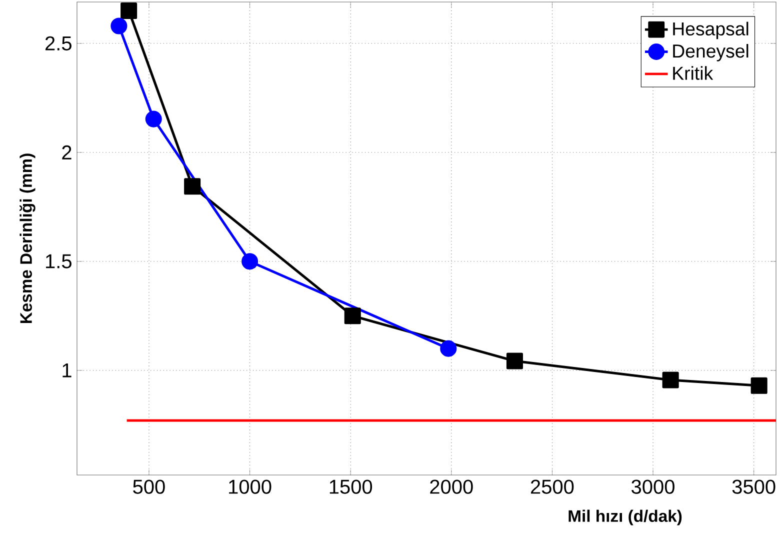 Image resolution: width=784 pixels, height=540 pixels. I want to click on legend-label: Deneysel, so click(710, 53).